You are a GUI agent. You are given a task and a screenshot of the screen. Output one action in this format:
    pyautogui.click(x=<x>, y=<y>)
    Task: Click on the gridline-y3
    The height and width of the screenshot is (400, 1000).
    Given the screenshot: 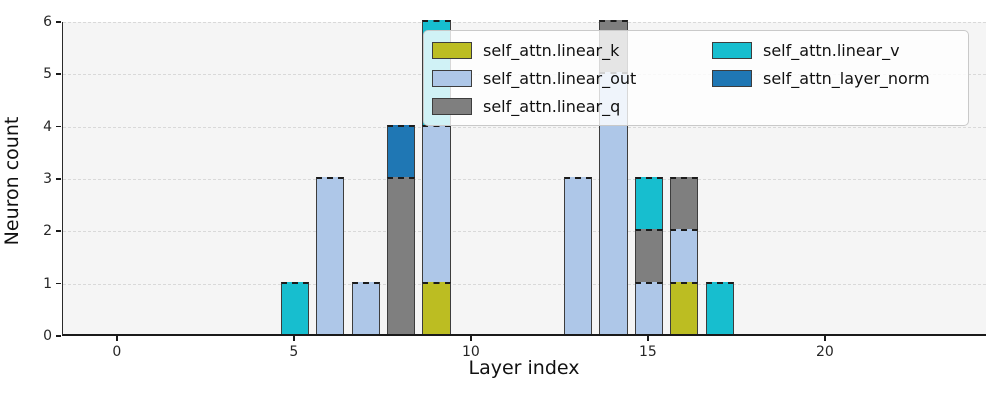 What is the action you would take?
    pyautogui.click(x=524, y=179)
    